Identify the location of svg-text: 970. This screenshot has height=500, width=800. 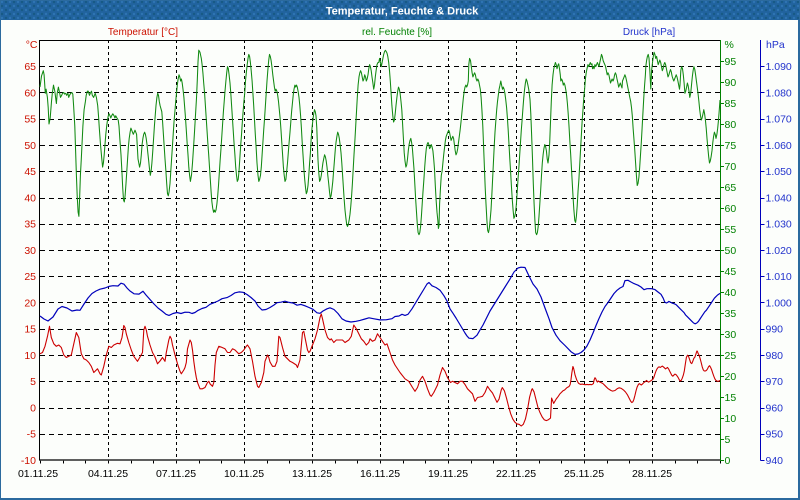
(775, 382).